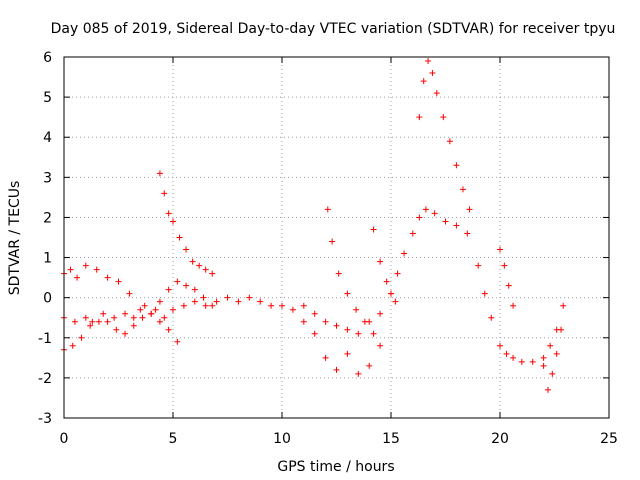  I want to click on y-tick-label: -3, so click(45, 419).